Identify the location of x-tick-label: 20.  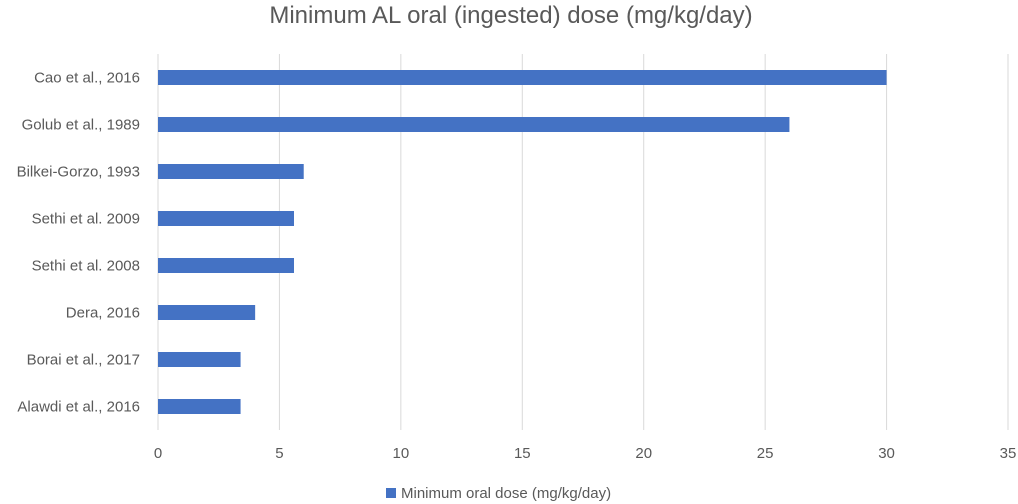
(643, 453).